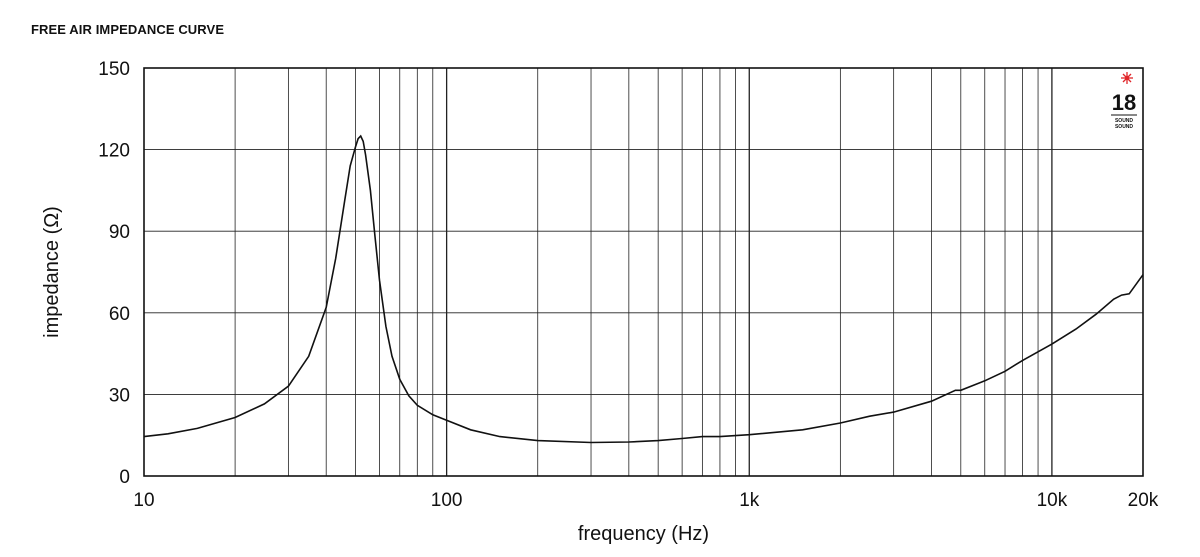 The height and width of the screenshot is (557, 1200). What do you see at coordinates (119, 395) in the screenshot?
I see `y-tick-label: 30` at bounding box center [119, 395].